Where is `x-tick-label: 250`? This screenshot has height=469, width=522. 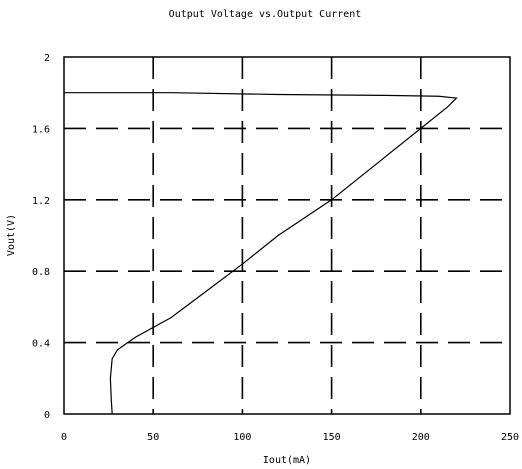 x-tick-label: 250 is located at coordinates (510, 437).